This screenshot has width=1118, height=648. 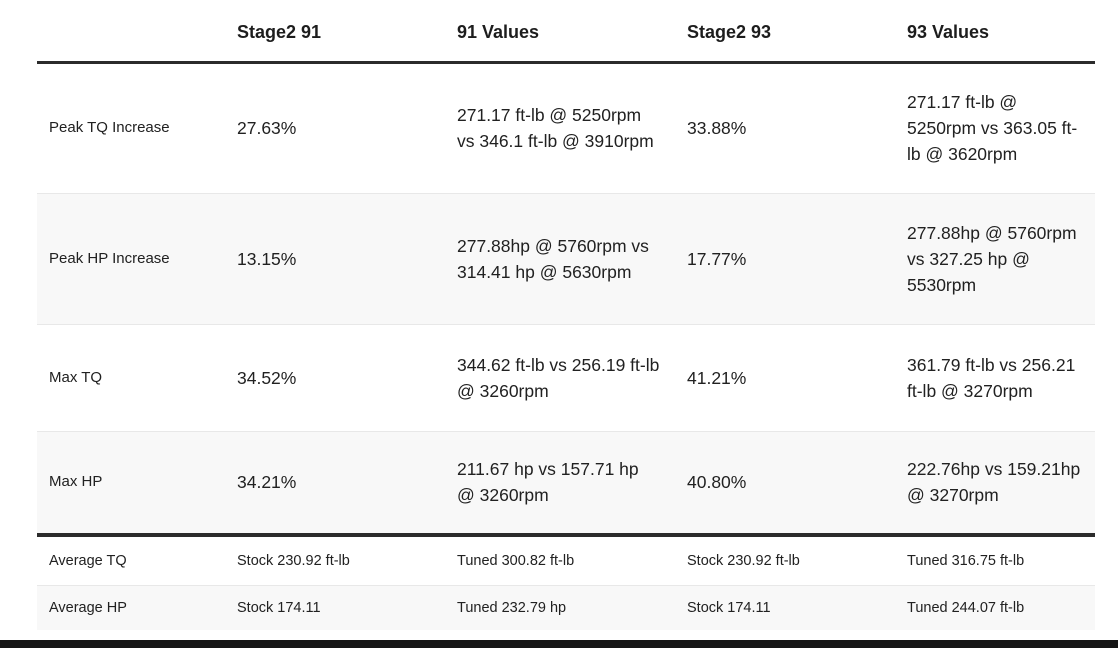 What do you see at coordinates (267, 377) in the screenshot?
I see `cell-stage2-91: 34.52%` at bounding box center [267, 377].